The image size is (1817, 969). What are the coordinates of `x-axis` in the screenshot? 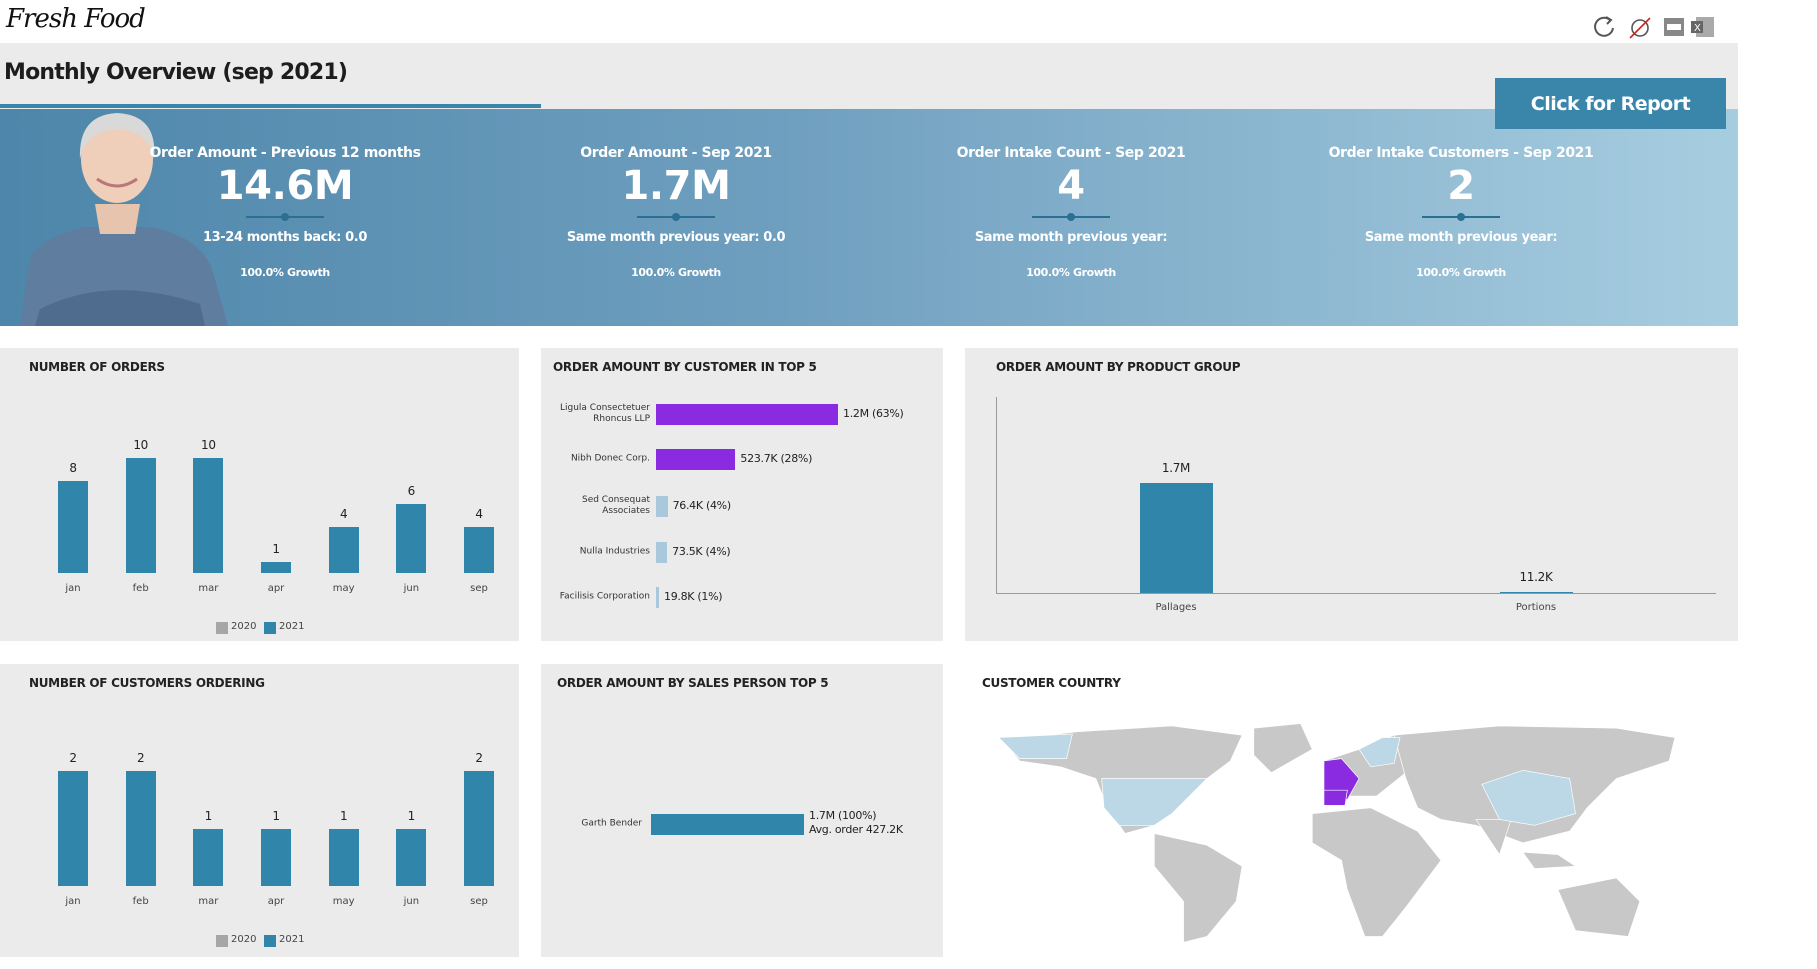 It's located at (1356, 593).